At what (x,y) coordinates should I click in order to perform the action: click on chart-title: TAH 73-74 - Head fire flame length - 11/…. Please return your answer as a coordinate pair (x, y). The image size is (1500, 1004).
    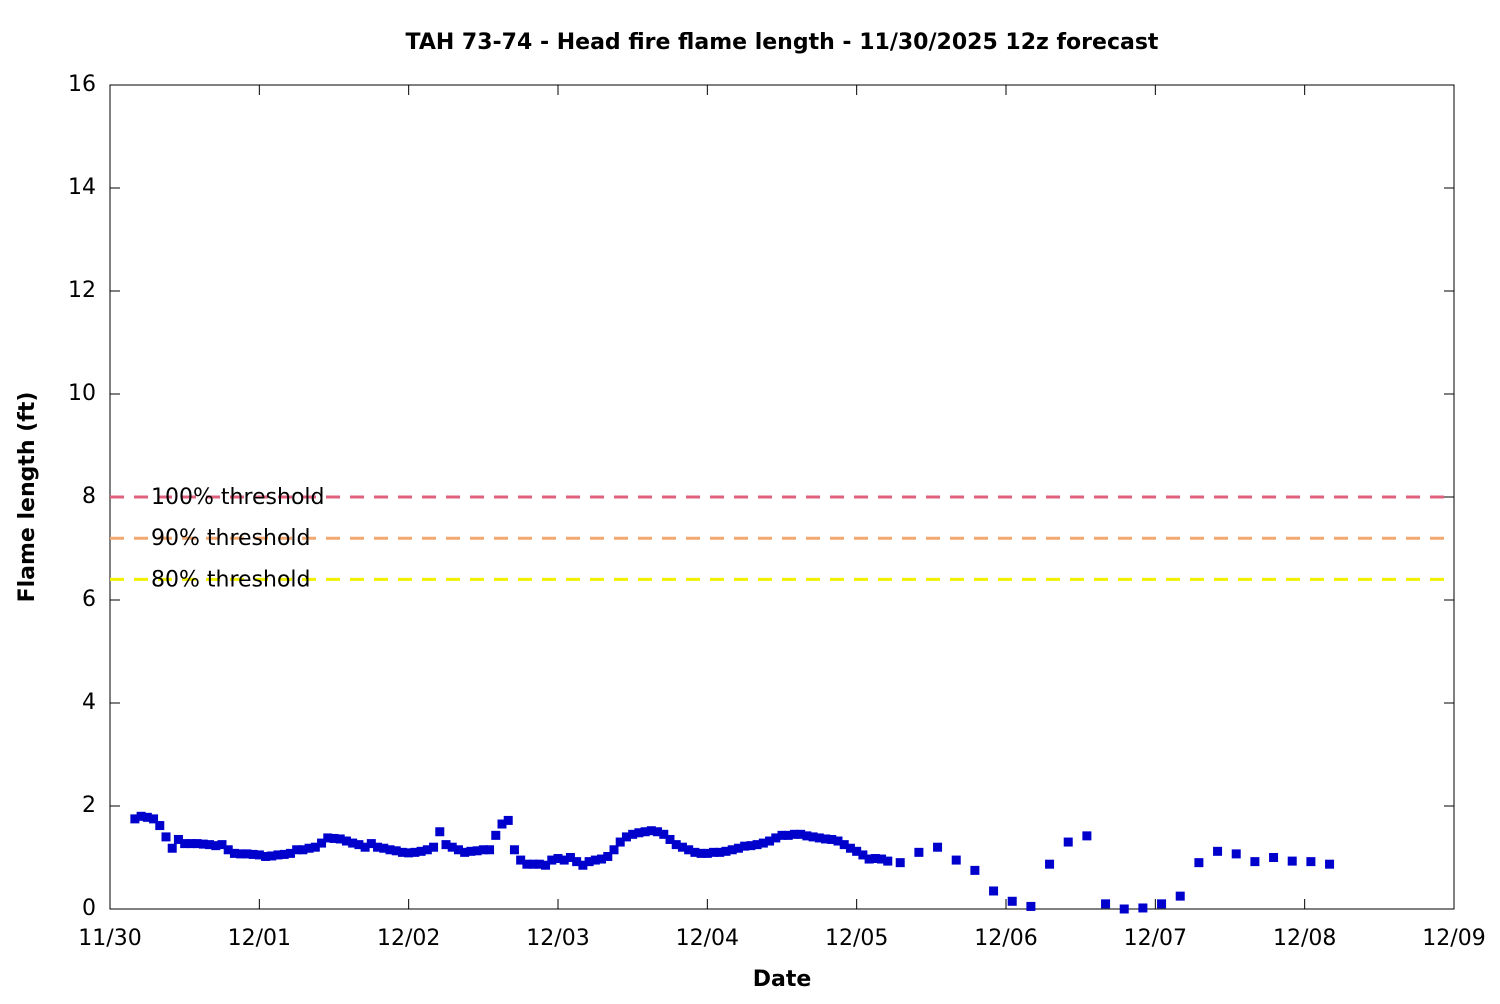
    Looking at the image, I should click on (782, 42).